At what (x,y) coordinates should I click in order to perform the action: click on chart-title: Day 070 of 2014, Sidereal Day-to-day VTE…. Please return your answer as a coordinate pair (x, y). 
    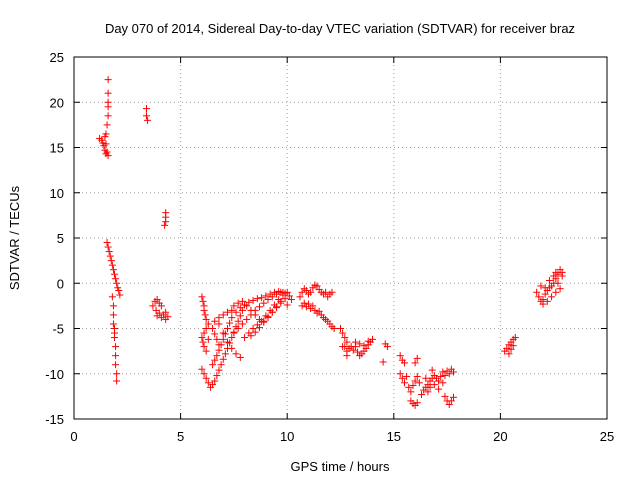
    Looking at the image, I should click on (340, 28).